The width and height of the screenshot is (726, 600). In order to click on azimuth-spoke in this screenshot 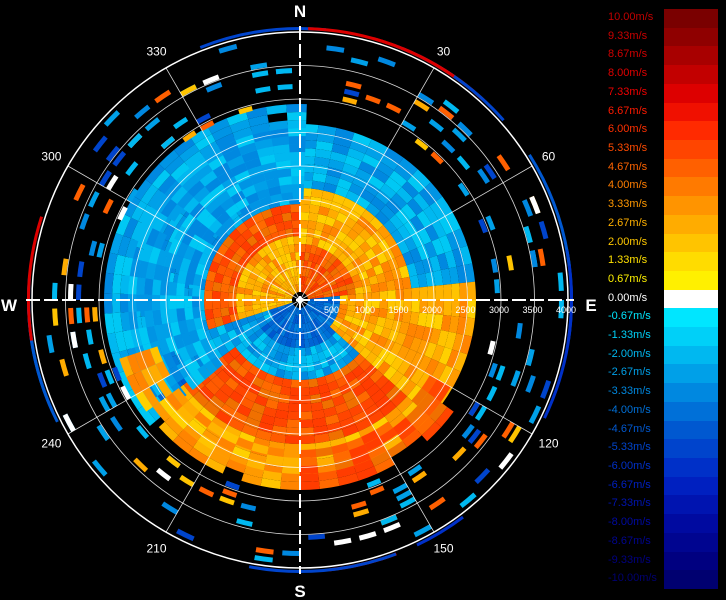, I will do `click(416, 233)`.